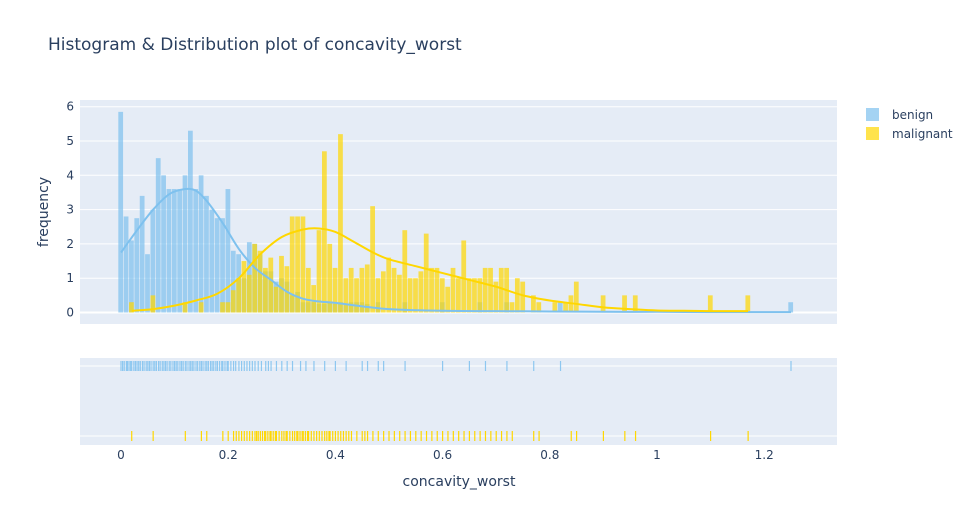  Describe the element at coordinates (899, 115) in the screenshot. I see `legend-item-benign: benign` at that location.